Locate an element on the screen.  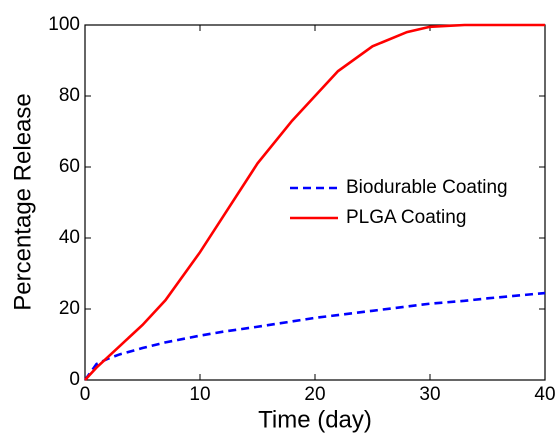
y-tick-label: 100 is located at coordinates (64, 24).